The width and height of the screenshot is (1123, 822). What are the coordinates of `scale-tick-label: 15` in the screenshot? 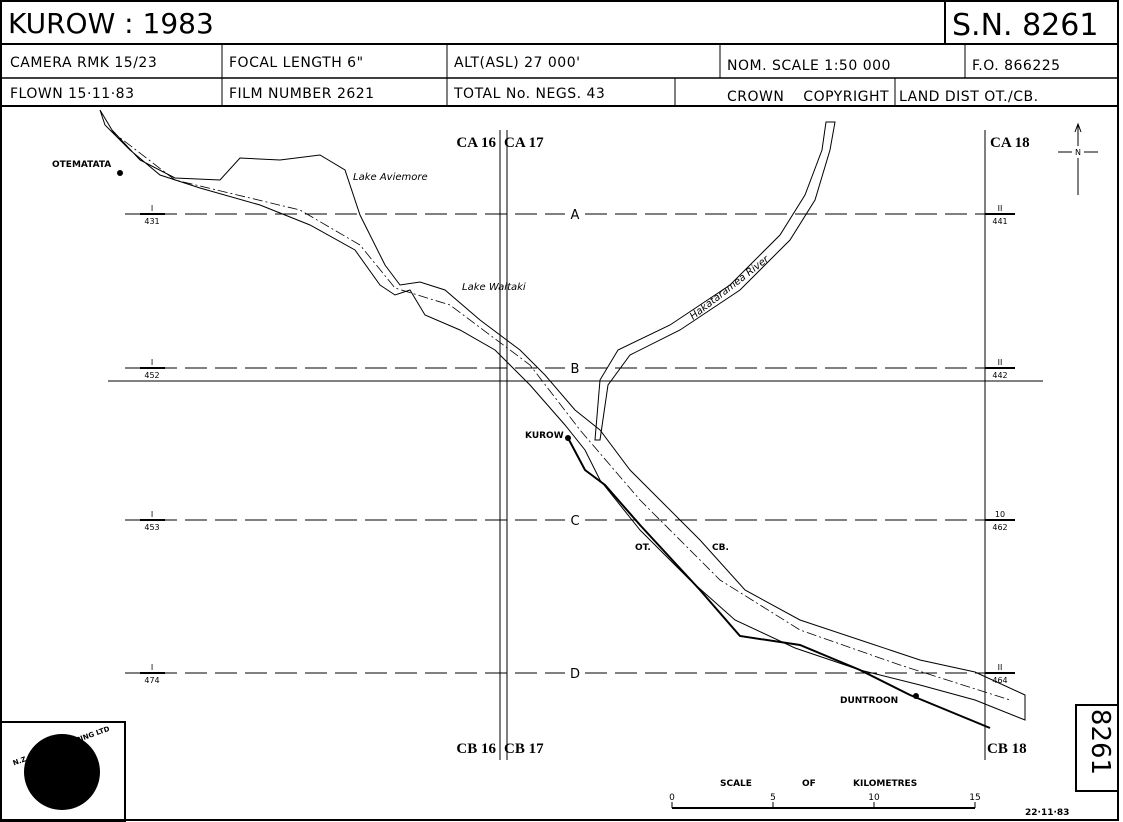 It's located at (974, 798).